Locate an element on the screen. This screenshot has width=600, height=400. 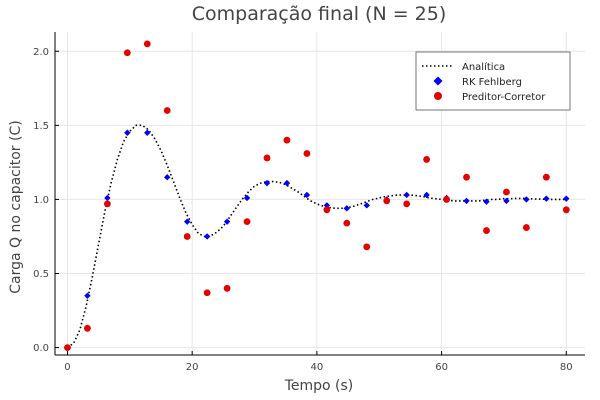
chart-title: Comparação final (N = 25) is located at coordinates (319, 14).